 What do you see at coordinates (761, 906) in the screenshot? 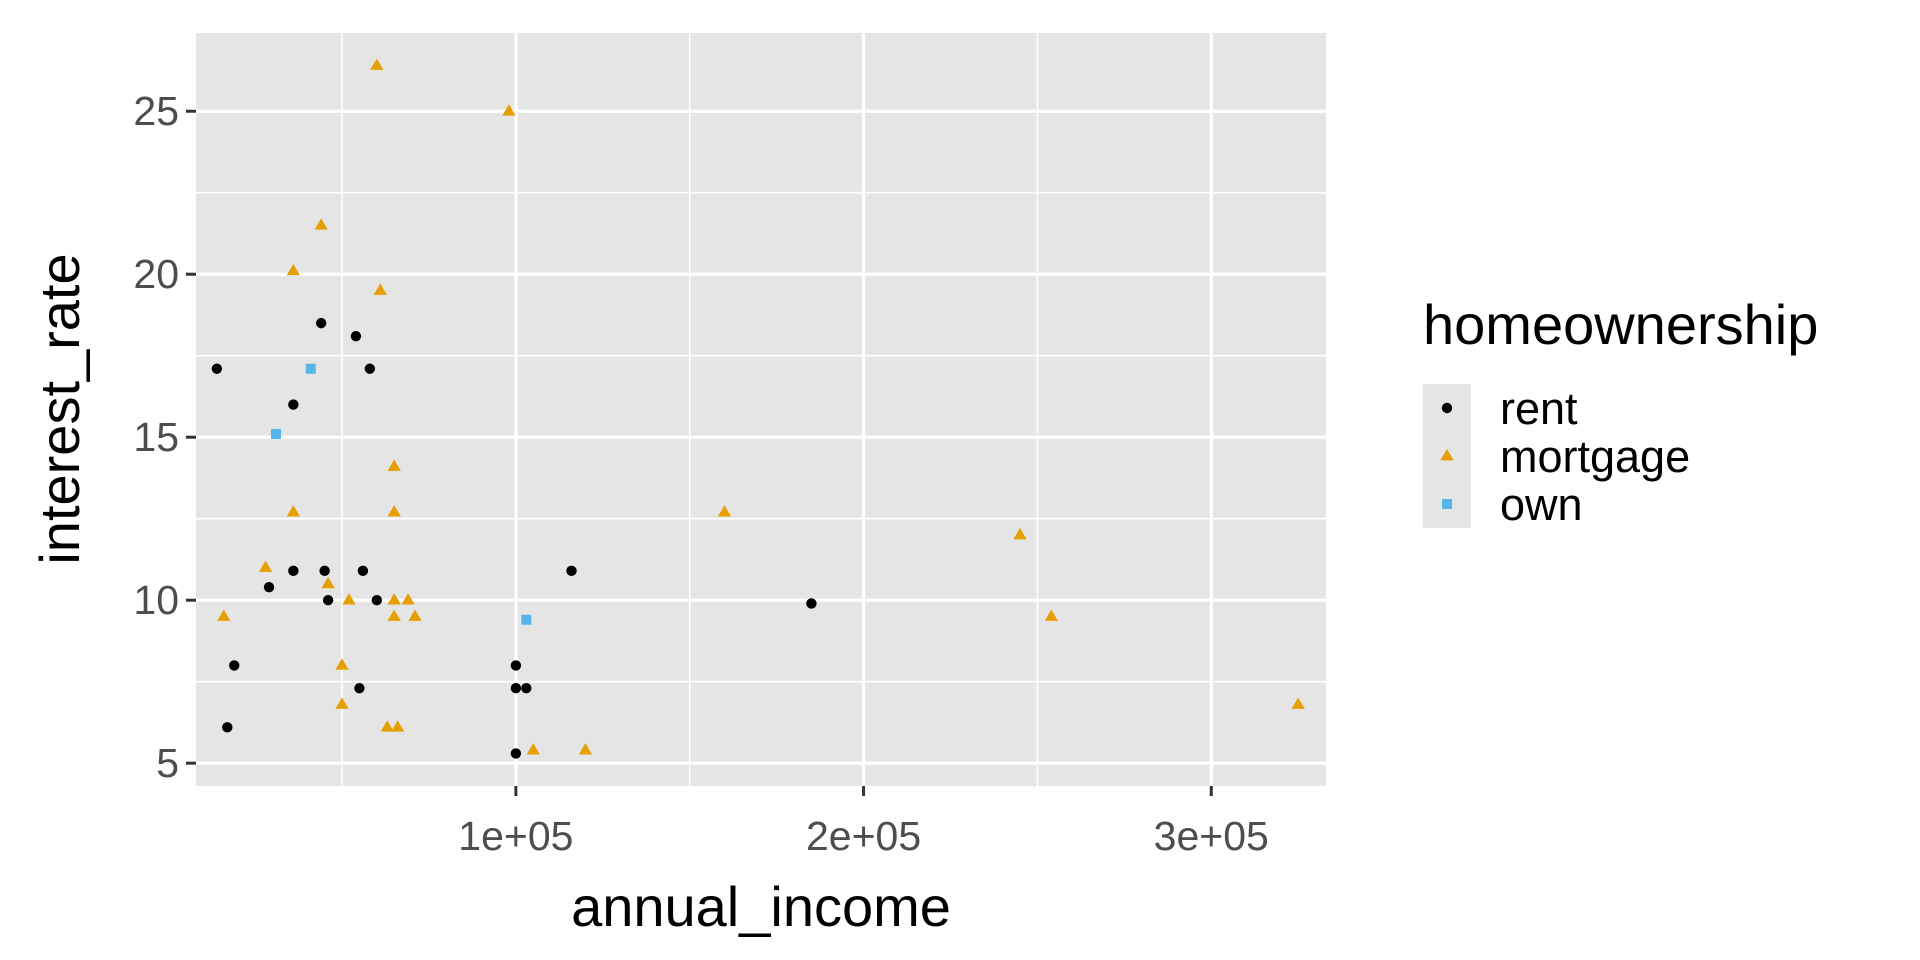
I see `x-axis-title: annual_income` at bounding box center [761, 906].